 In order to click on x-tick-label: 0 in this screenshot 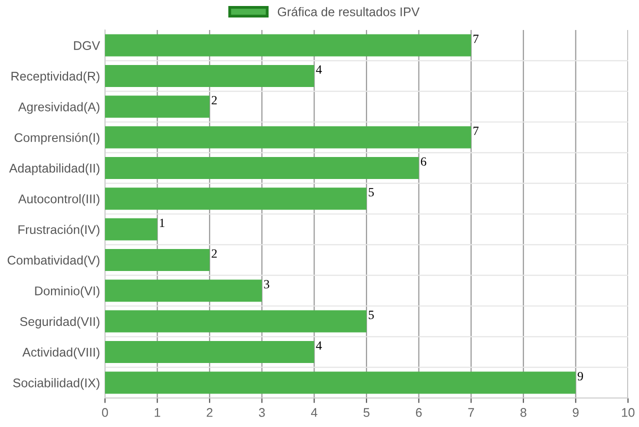, I will do `click(105, 412)`.